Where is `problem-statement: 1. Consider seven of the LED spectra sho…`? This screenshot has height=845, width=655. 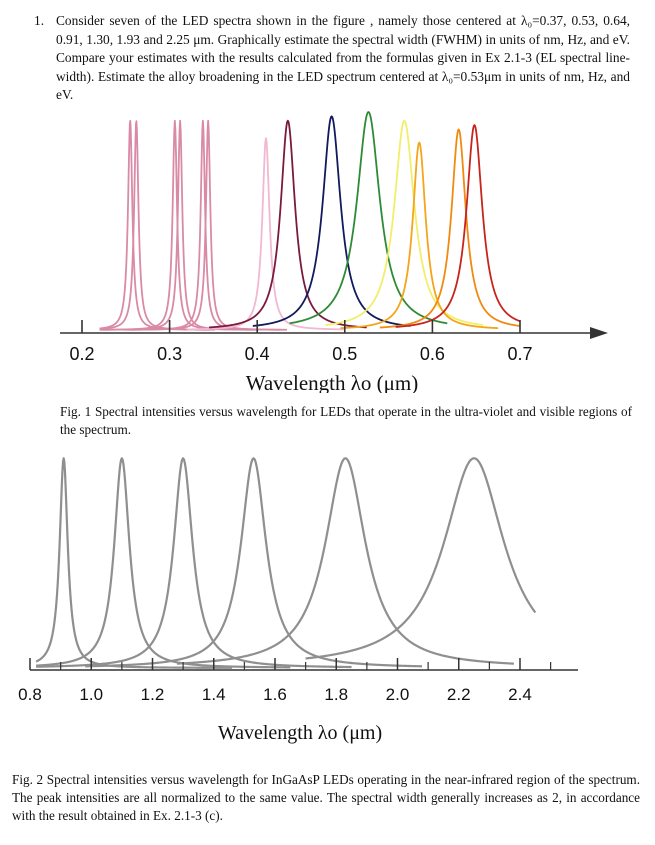
problem-statement: 1. Consider seven of the LED spectra sho… is located at coordinates (332, 58).